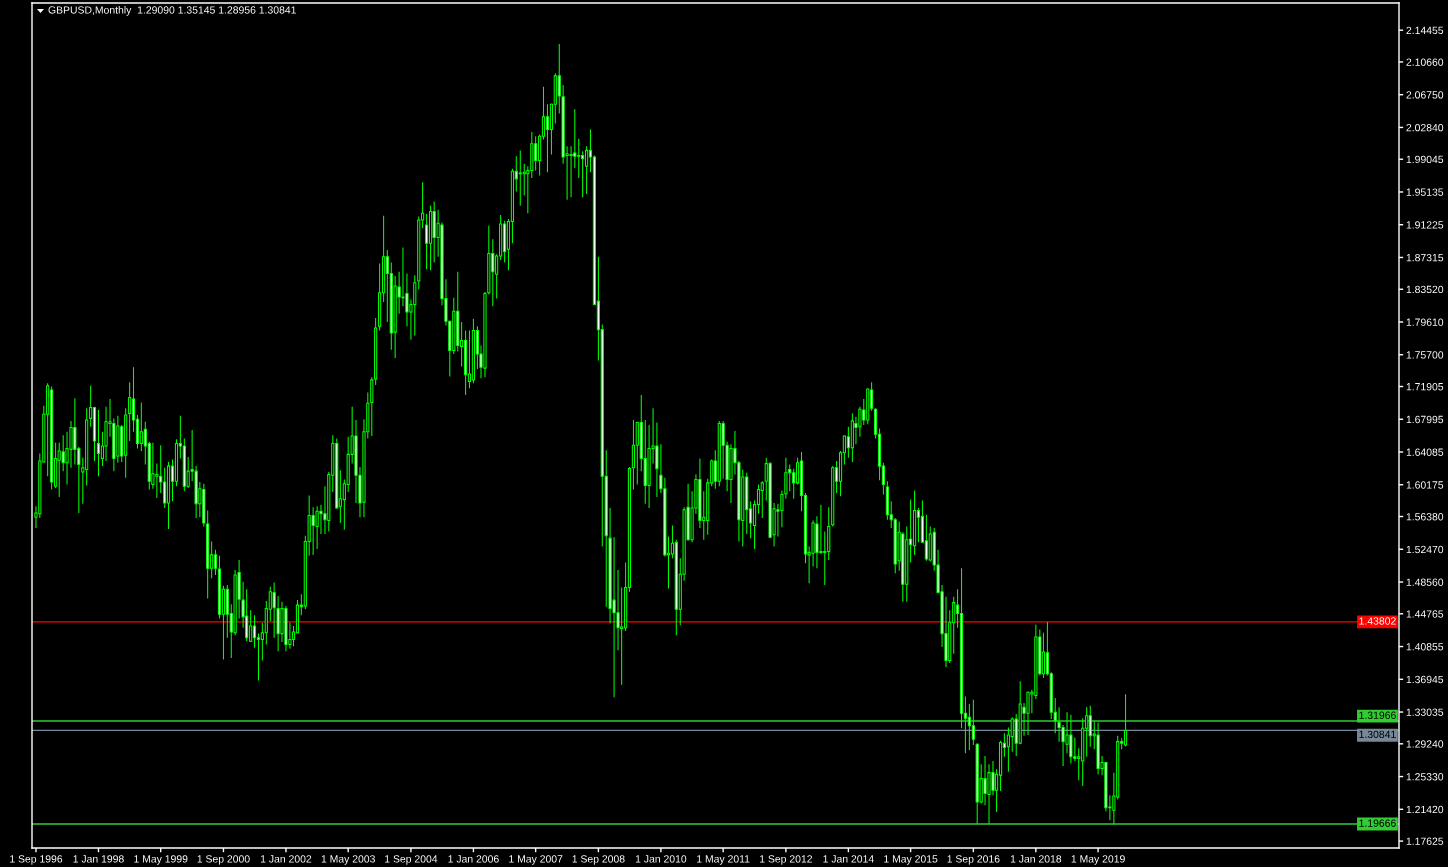 This screenshot has width=1448, height=867. What do you see at coordinates (223, 860) in the screenshot?
I see `x-tick-label: 1 Sep 2000` at bounding box center [223, 860].